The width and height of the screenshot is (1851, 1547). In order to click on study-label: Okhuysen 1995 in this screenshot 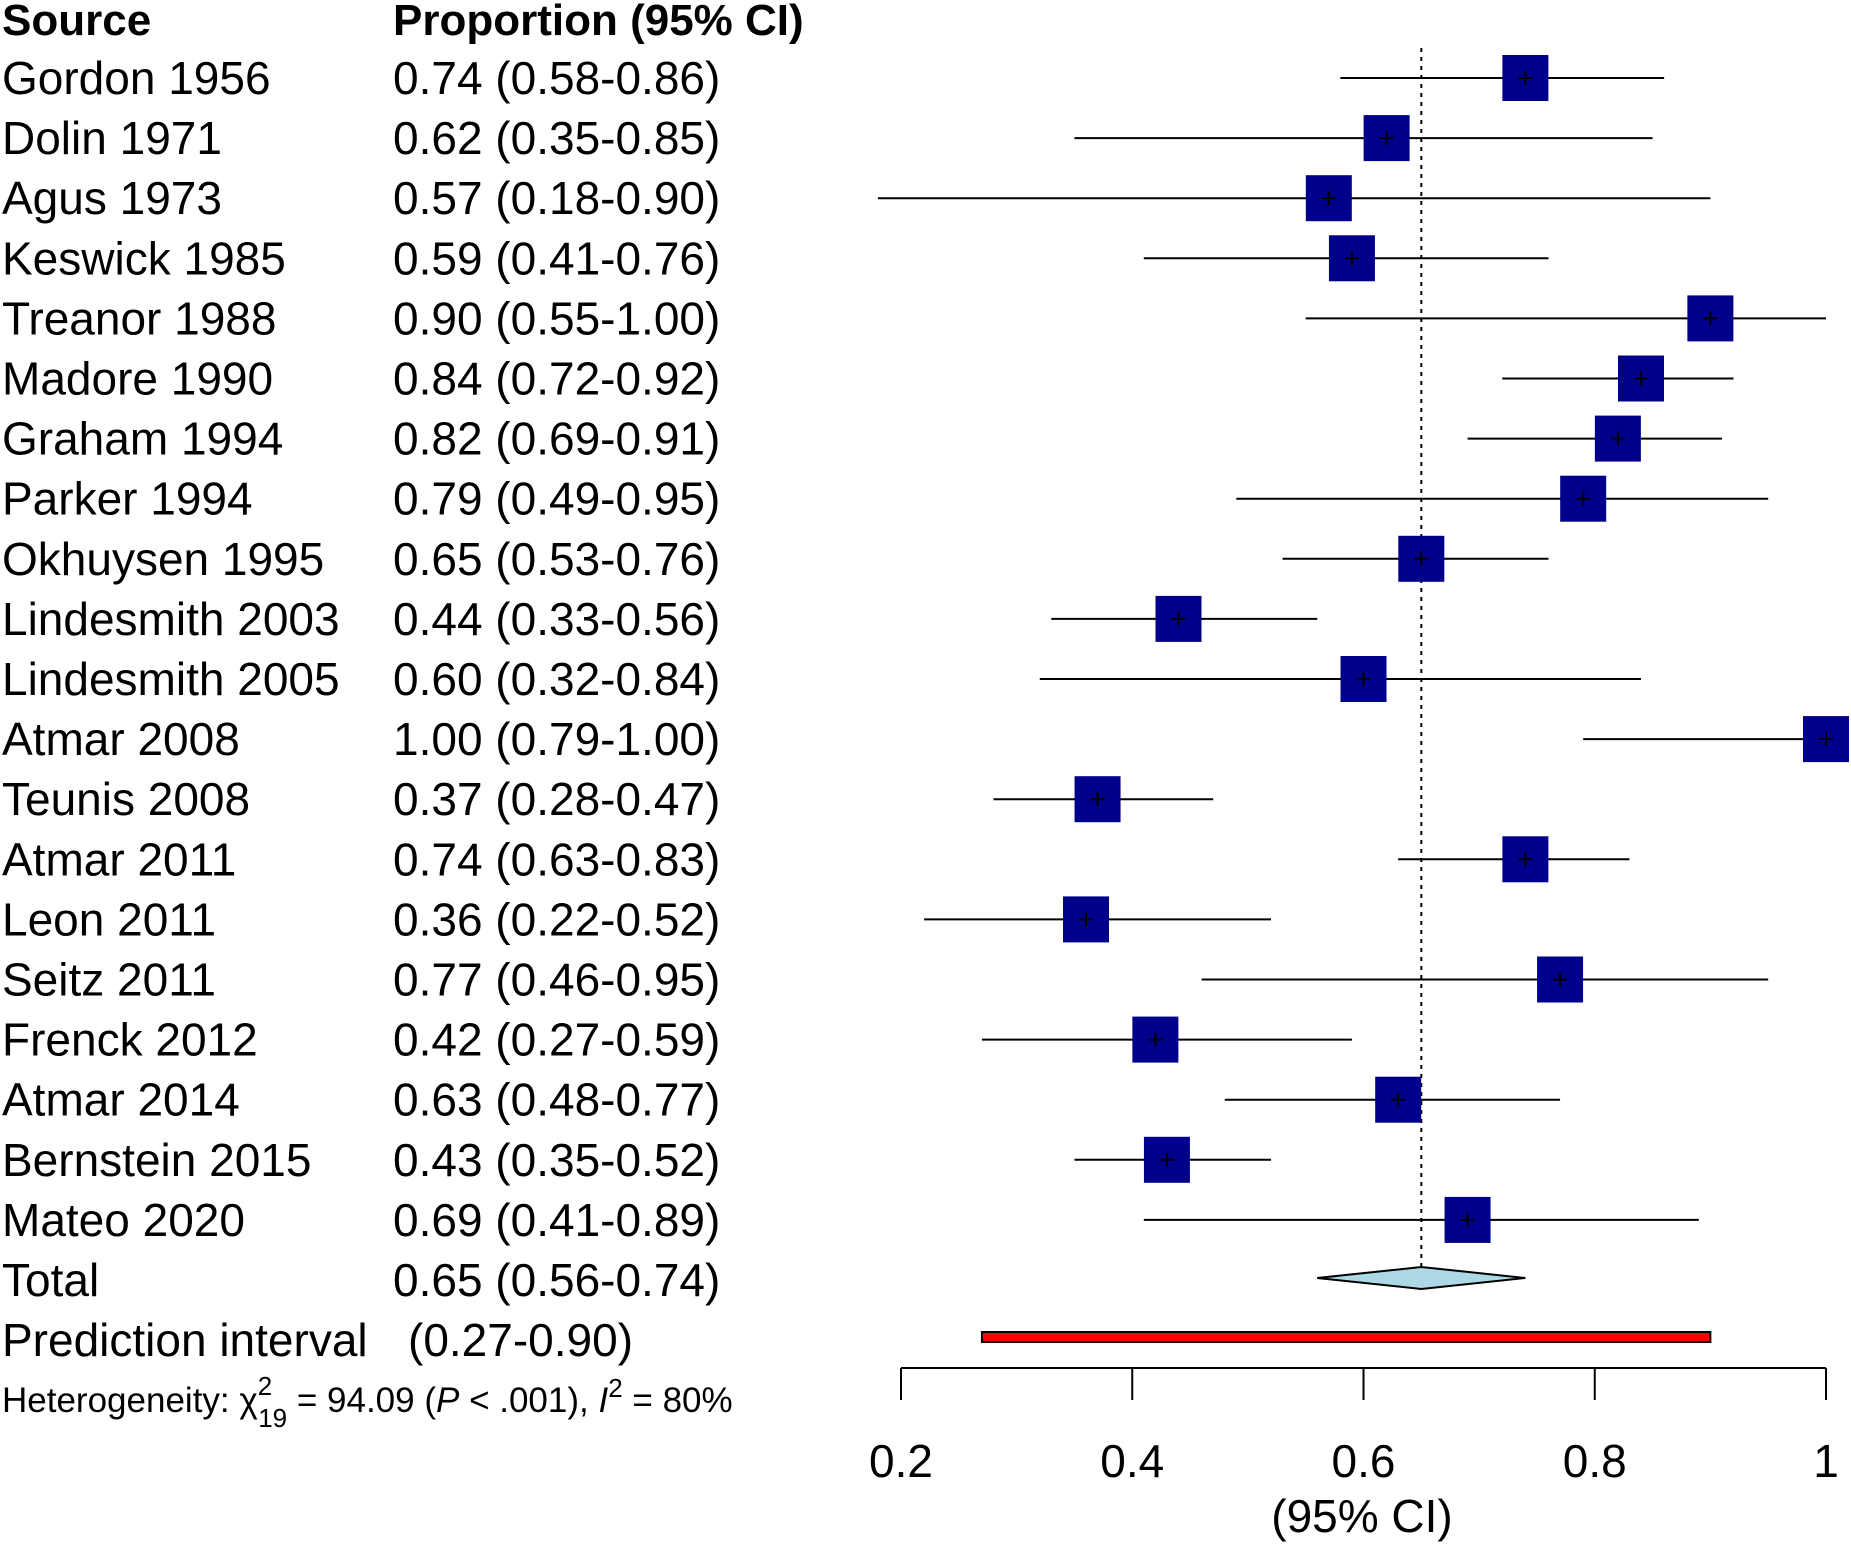, I will do `click(163, 559)`.